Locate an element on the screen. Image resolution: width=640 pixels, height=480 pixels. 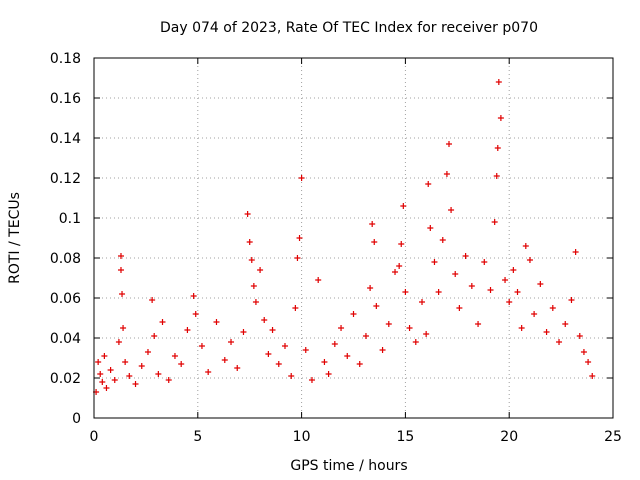
x-axis-label: GPS time / hours is located at coordinates (348, 466).